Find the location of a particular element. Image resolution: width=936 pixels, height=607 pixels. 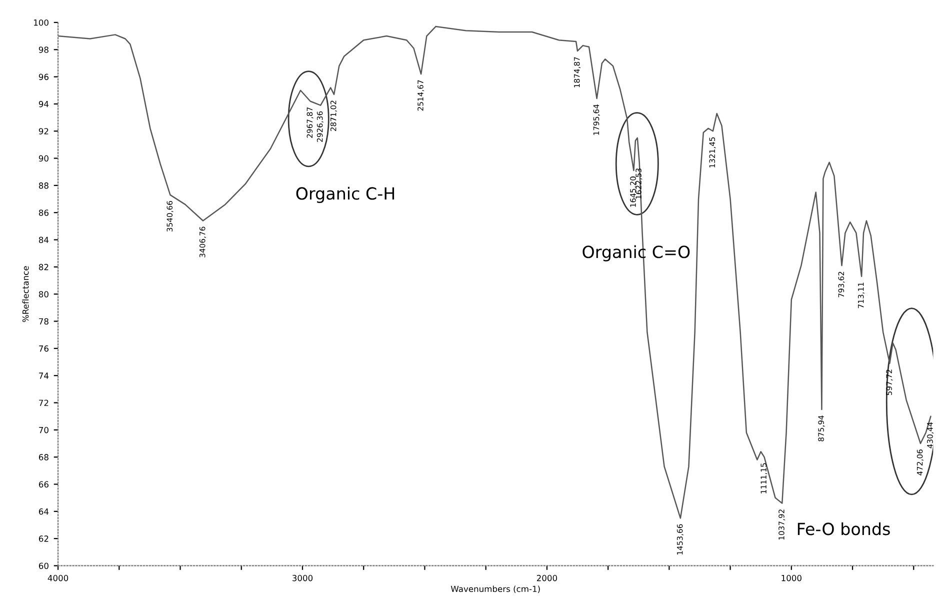

y-tick-label: 62 is located at coordinates (43, 539).